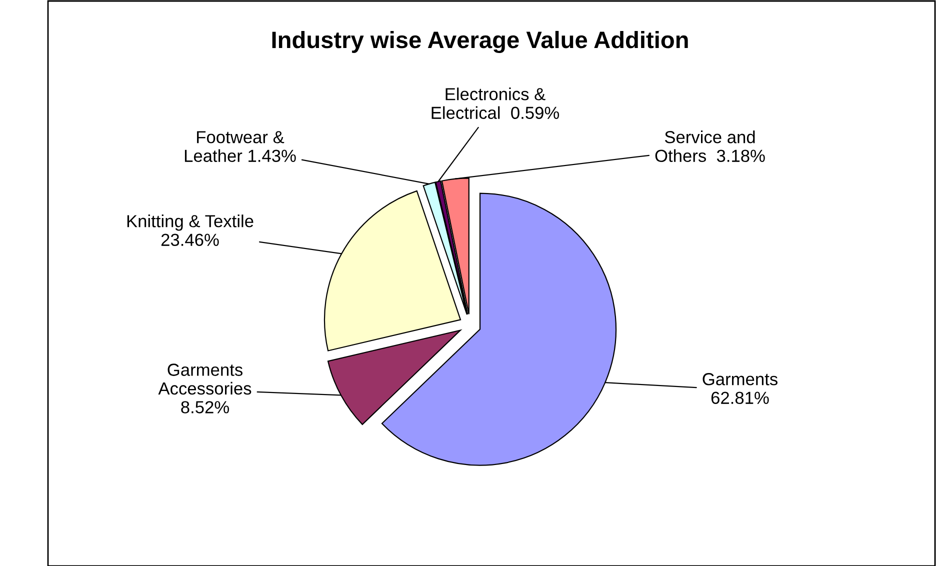 This screenshot has width=936, height=566. What do you see at coordinates (190, 240) in the screenshot?
I see `data-label: 23.46%` at bounding box center [190, 240].